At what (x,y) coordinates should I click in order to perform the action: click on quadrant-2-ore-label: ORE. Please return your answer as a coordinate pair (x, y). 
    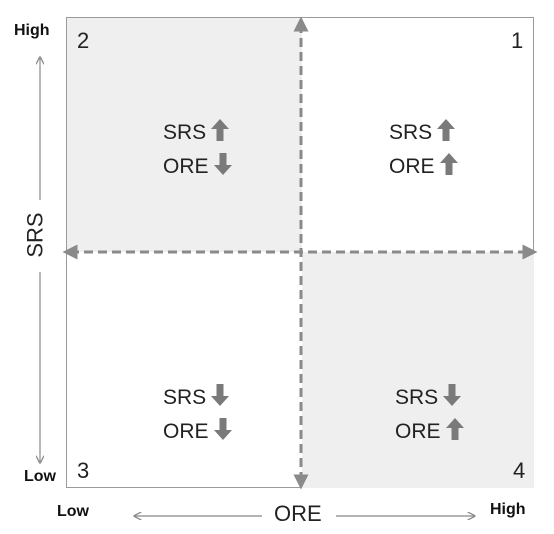
    Looking at the image, I should click on (186, 166).